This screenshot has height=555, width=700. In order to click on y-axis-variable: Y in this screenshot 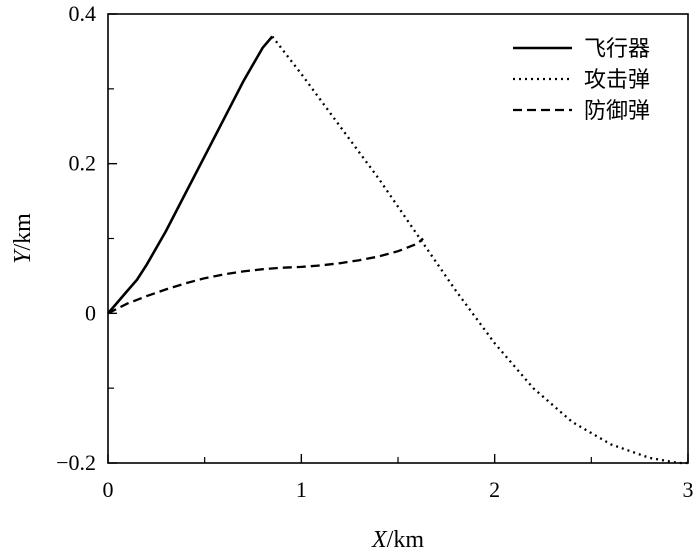, I will do `click(23, 256)`.